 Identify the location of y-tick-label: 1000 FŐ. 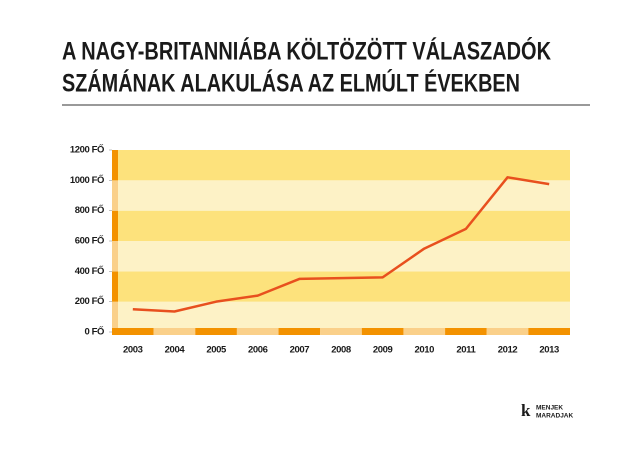
(87, 180).